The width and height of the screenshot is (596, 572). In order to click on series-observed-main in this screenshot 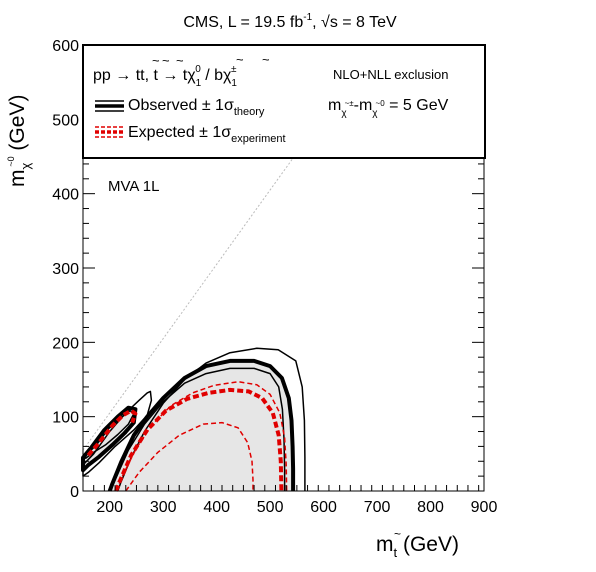, I will do `click(201, 425)`.